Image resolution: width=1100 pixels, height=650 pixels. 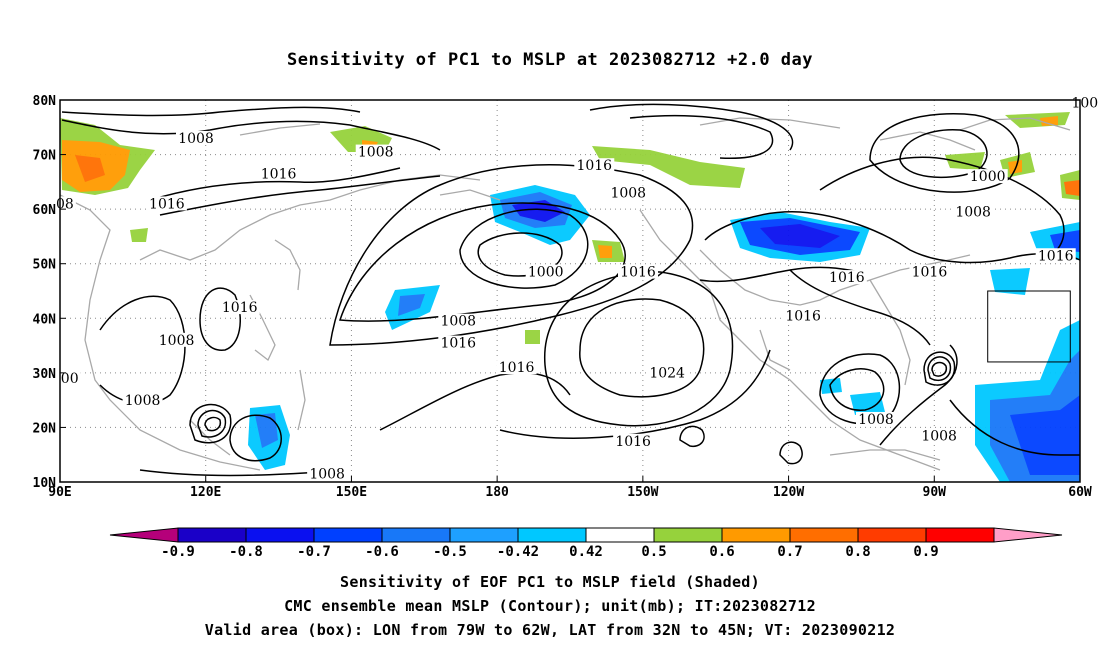 I want to click on colorbar-label: 0.7, so click(x=789, y=552).